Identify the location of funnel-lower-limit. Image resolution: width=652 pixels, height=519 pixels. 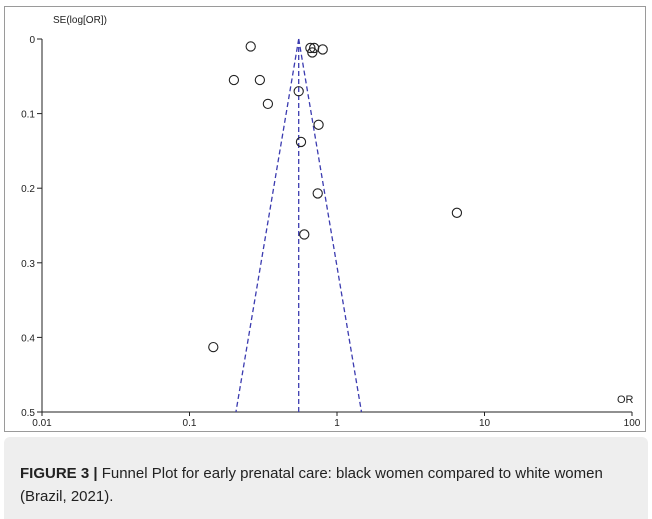
(267, 225).